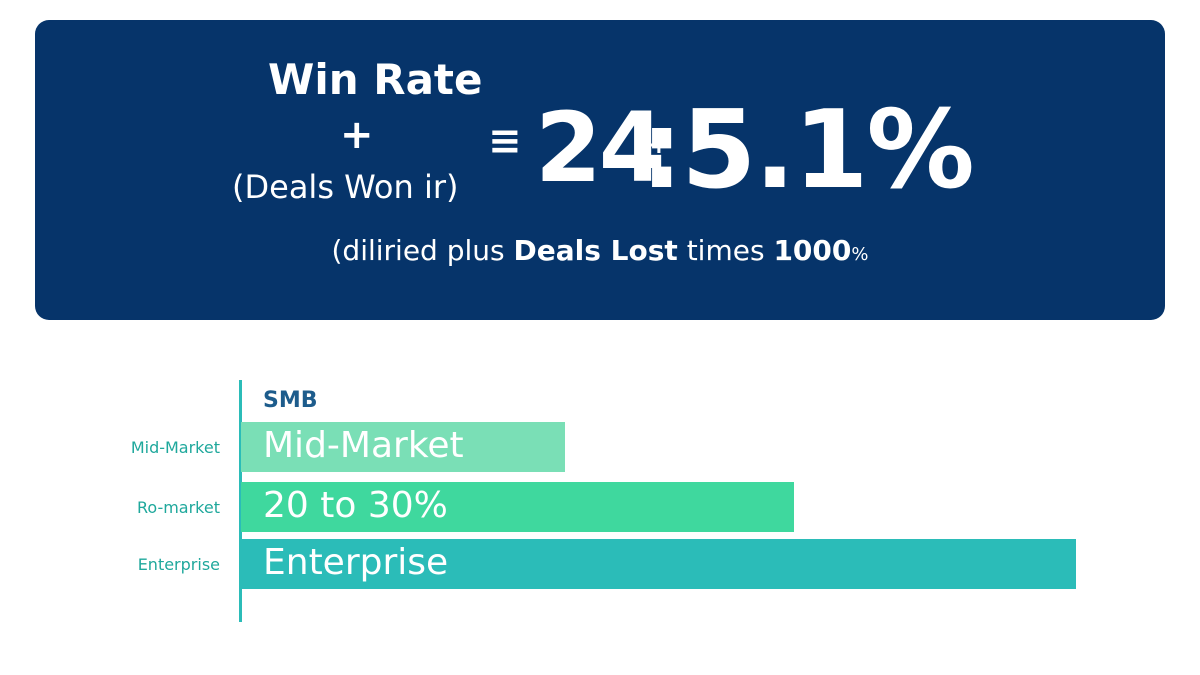  Describe the element at coordinates (175, 447) in the screenshot. I see `row-label: Mid-Market` at that location.